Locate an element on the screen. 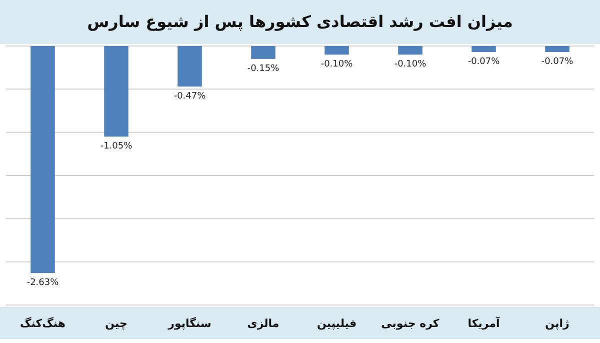  x-tick-label: مالزی is located at coordinates (263, 323).